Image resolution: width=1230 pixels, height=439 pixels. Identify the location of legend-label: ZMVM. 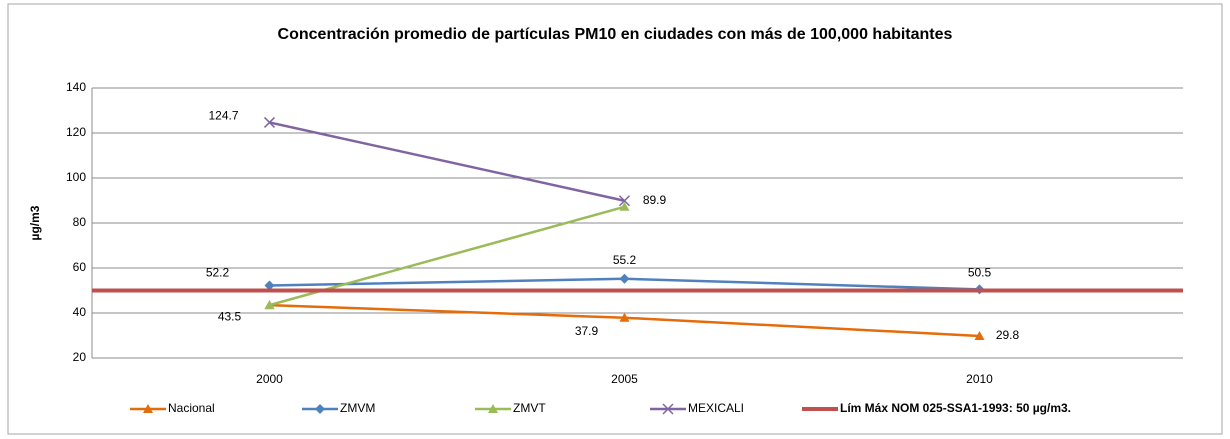
(357, 408).